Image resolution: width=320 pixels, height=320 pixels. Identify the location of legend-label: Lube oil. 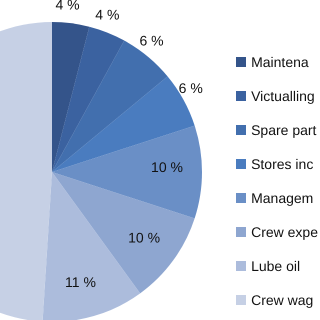
(275, 266).